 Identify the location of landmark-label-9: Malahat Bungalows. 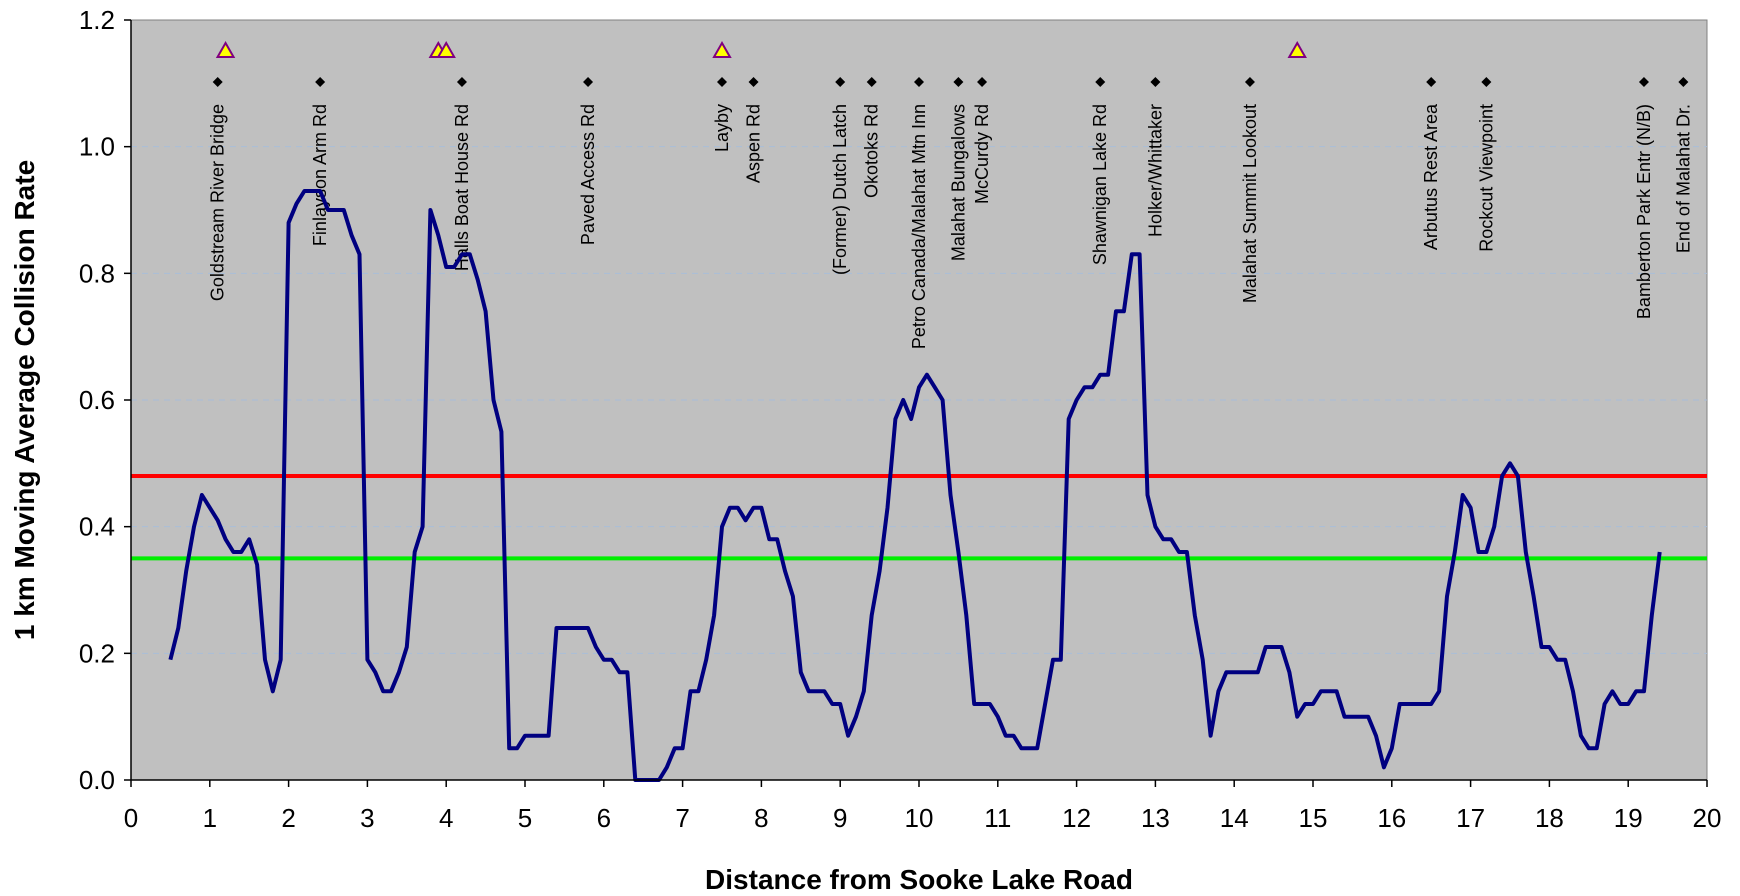
(958, 182).